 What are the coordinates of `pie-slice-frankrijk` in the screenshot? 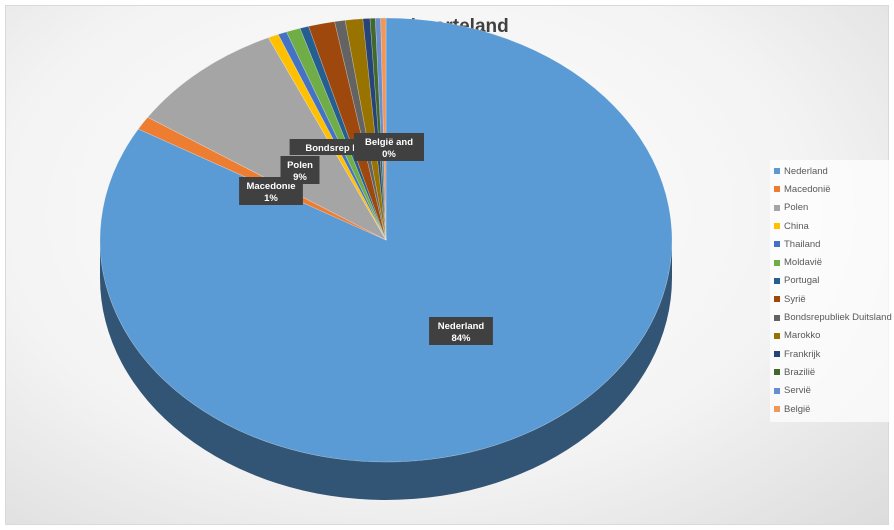 It's located at (374, 129).